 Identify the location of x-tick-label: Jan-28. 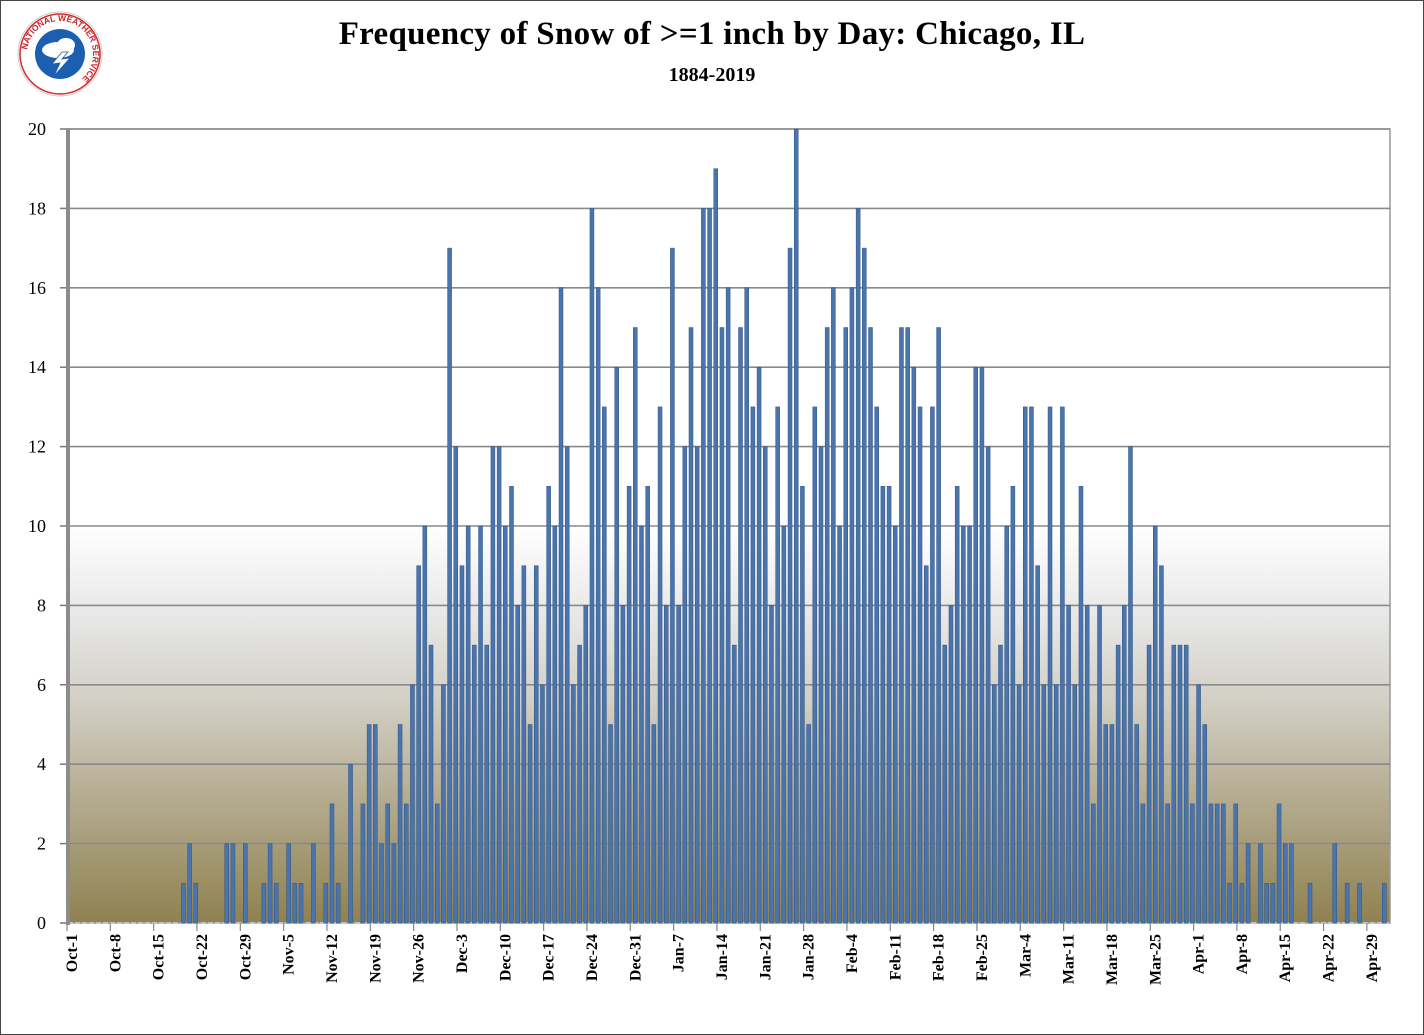
(809, 957).